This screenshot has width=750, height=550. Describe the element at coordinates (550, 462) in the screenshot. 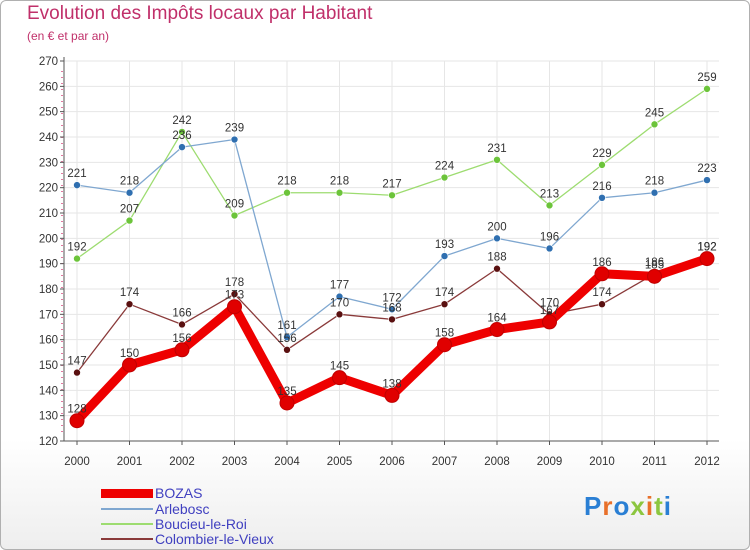

I see `x-tick-label: 2009` at that location.